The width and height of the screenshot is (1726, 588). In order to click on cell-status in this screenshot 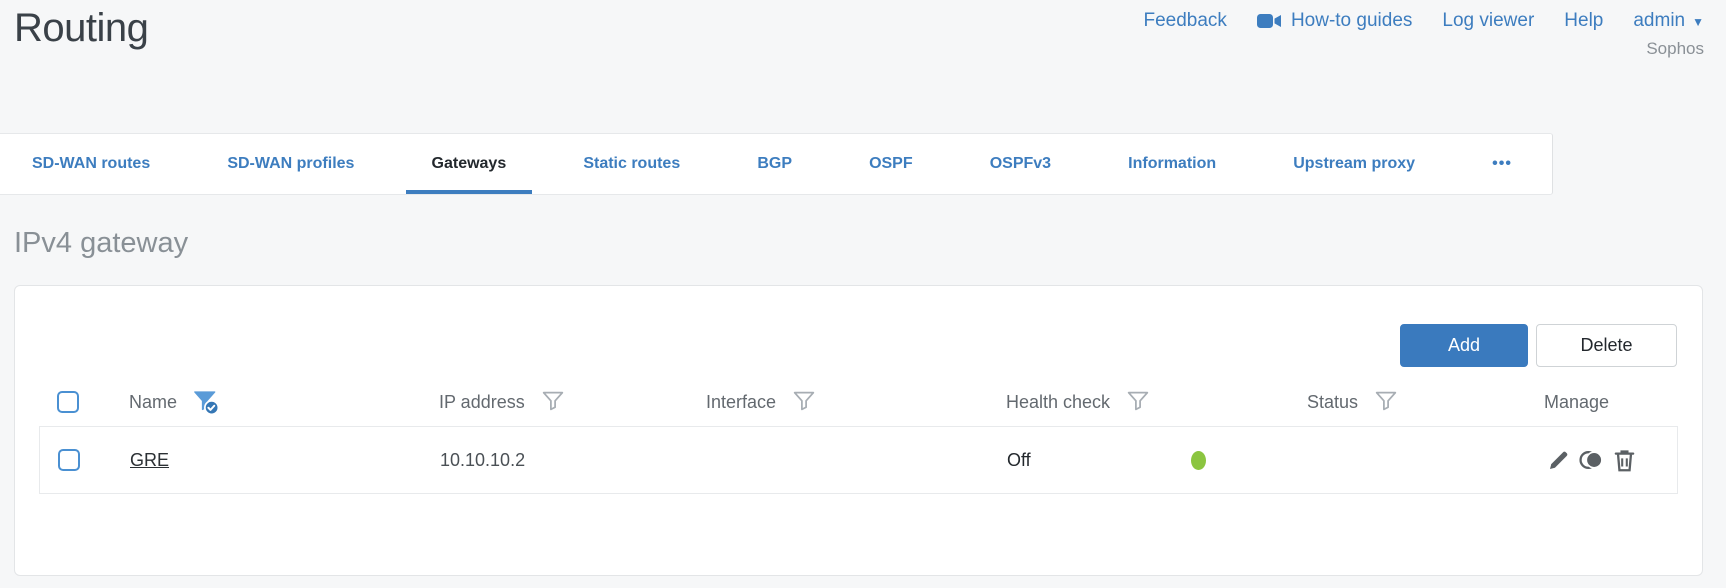, I will do `click(1359, 460)`.